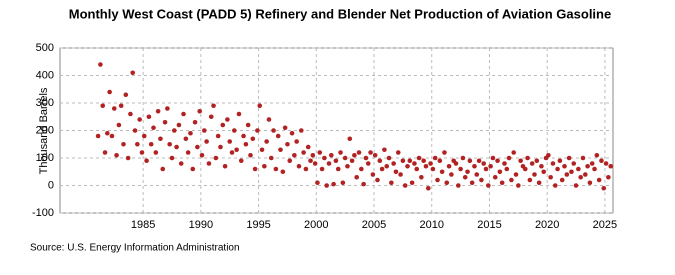  Describe the element at coordinates (432, 225) in the screenshot. I see `x-tick-label: 2010` at that location.